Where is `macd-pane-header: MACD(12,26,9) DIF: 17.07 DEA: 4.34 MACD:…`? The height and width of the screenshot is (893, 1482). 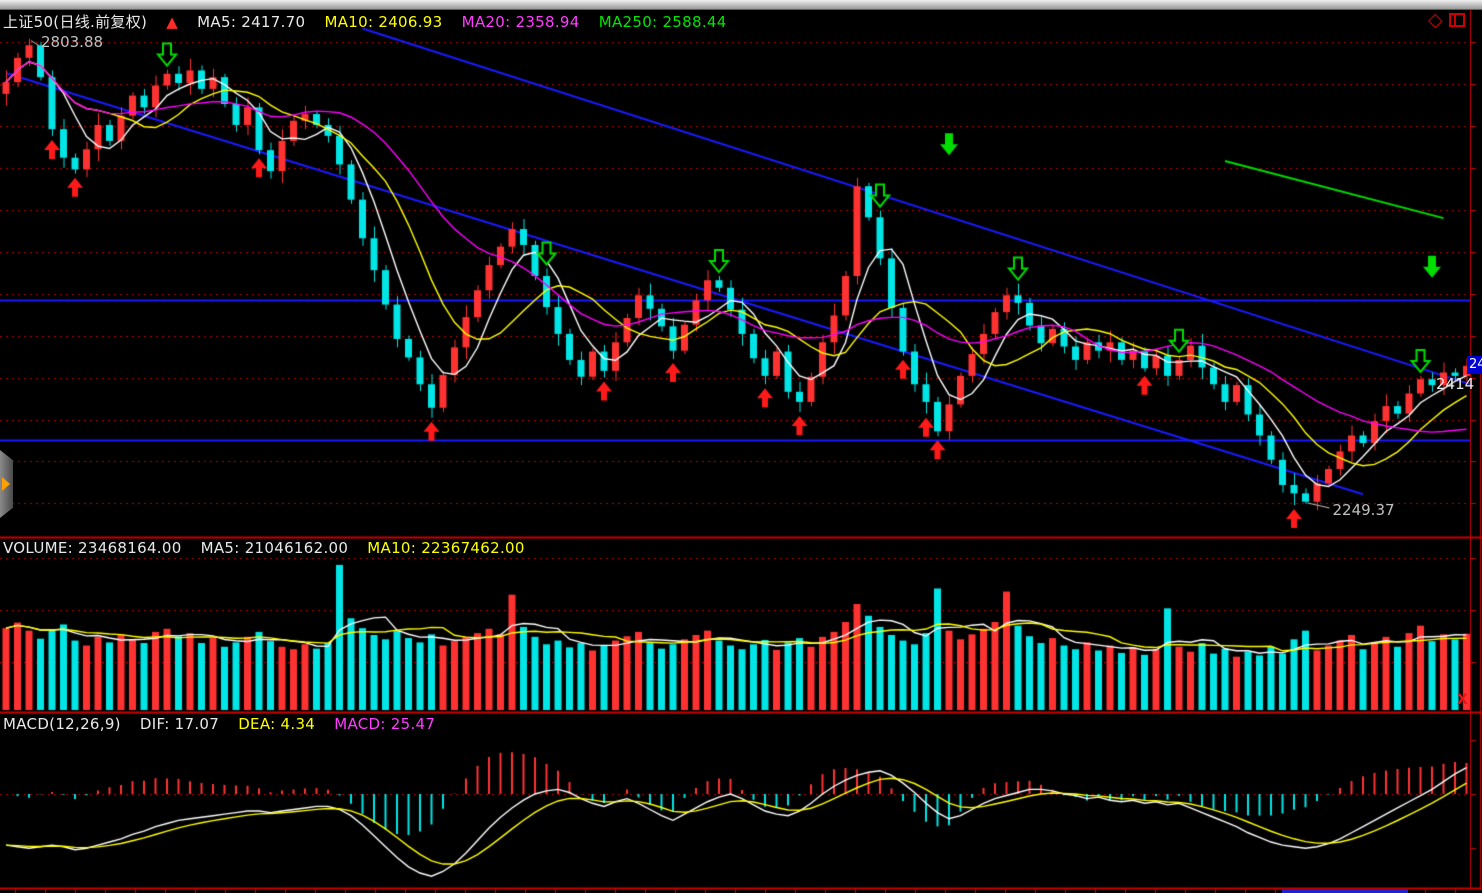
macd-pane-header: MACD(12,26,9) DIF: 17.07 DEA: 4.34 MACD:… is located at coordinates (226, 724).